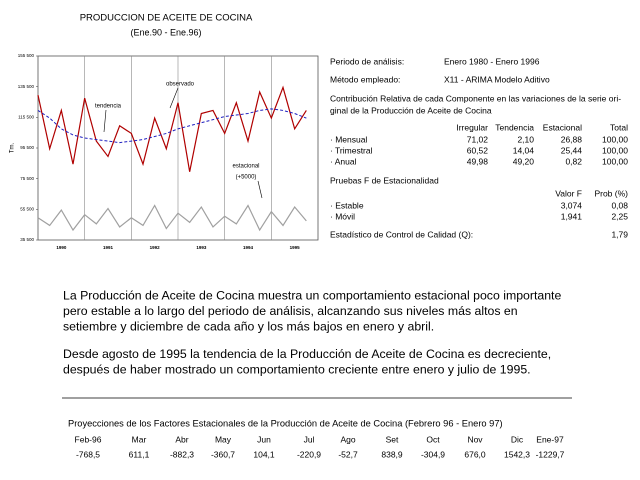 The width and height of the screenshot is (640, 480). What do you see at coordinates (550, 439) in the screenshot?
I see `month: Ene-97` at bounding box center [550, 439].